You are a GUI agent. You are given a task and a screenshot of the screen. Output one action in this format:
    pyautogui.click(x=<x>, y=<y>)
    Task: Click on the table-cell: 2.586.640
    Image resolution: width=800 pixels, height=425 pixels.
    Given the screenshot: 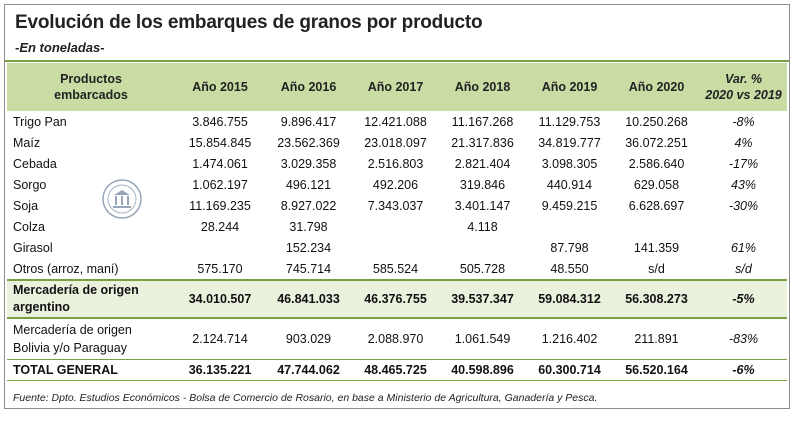 What is the action you would take?
    pyautogui.click(x=656, y=163)
    